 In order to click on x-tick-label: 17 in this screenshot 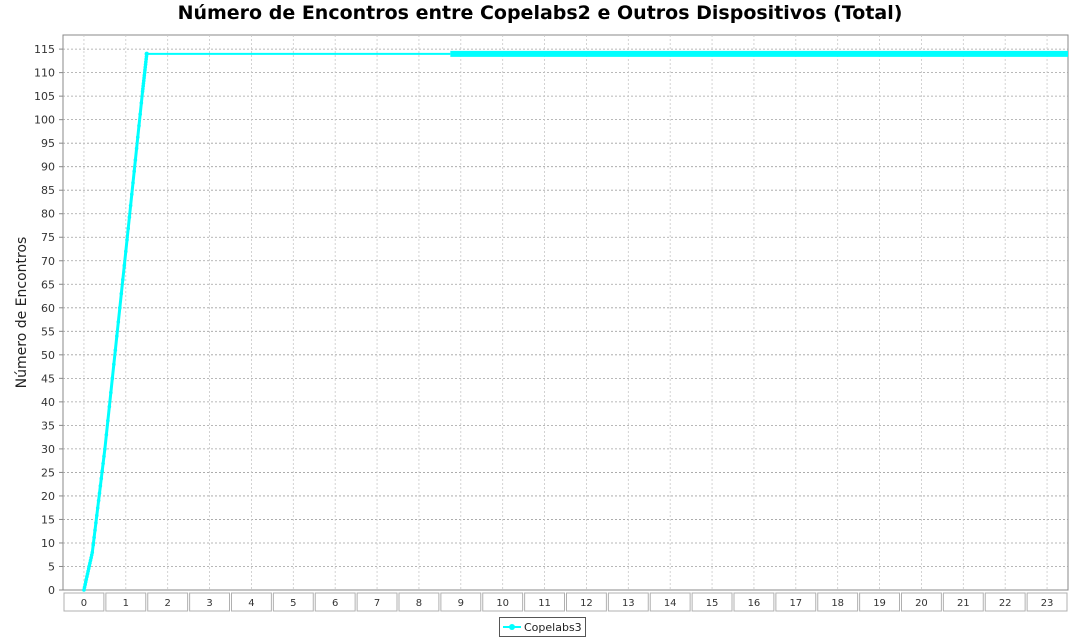, I will do `click(795, 603)`.